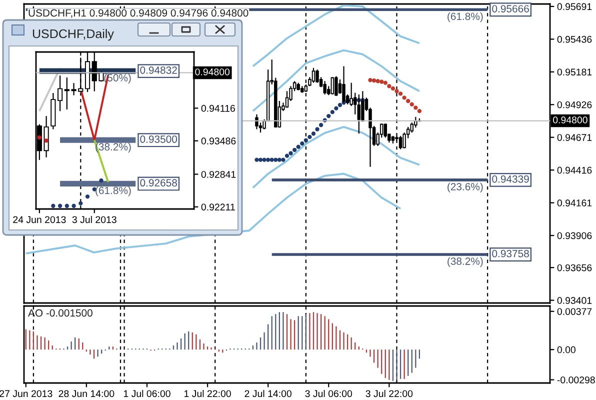  What do you see at coordinates (574, 39) in the screenshot?
I see `y-tick-label: 0.95436` at bounding box center [574, 39].